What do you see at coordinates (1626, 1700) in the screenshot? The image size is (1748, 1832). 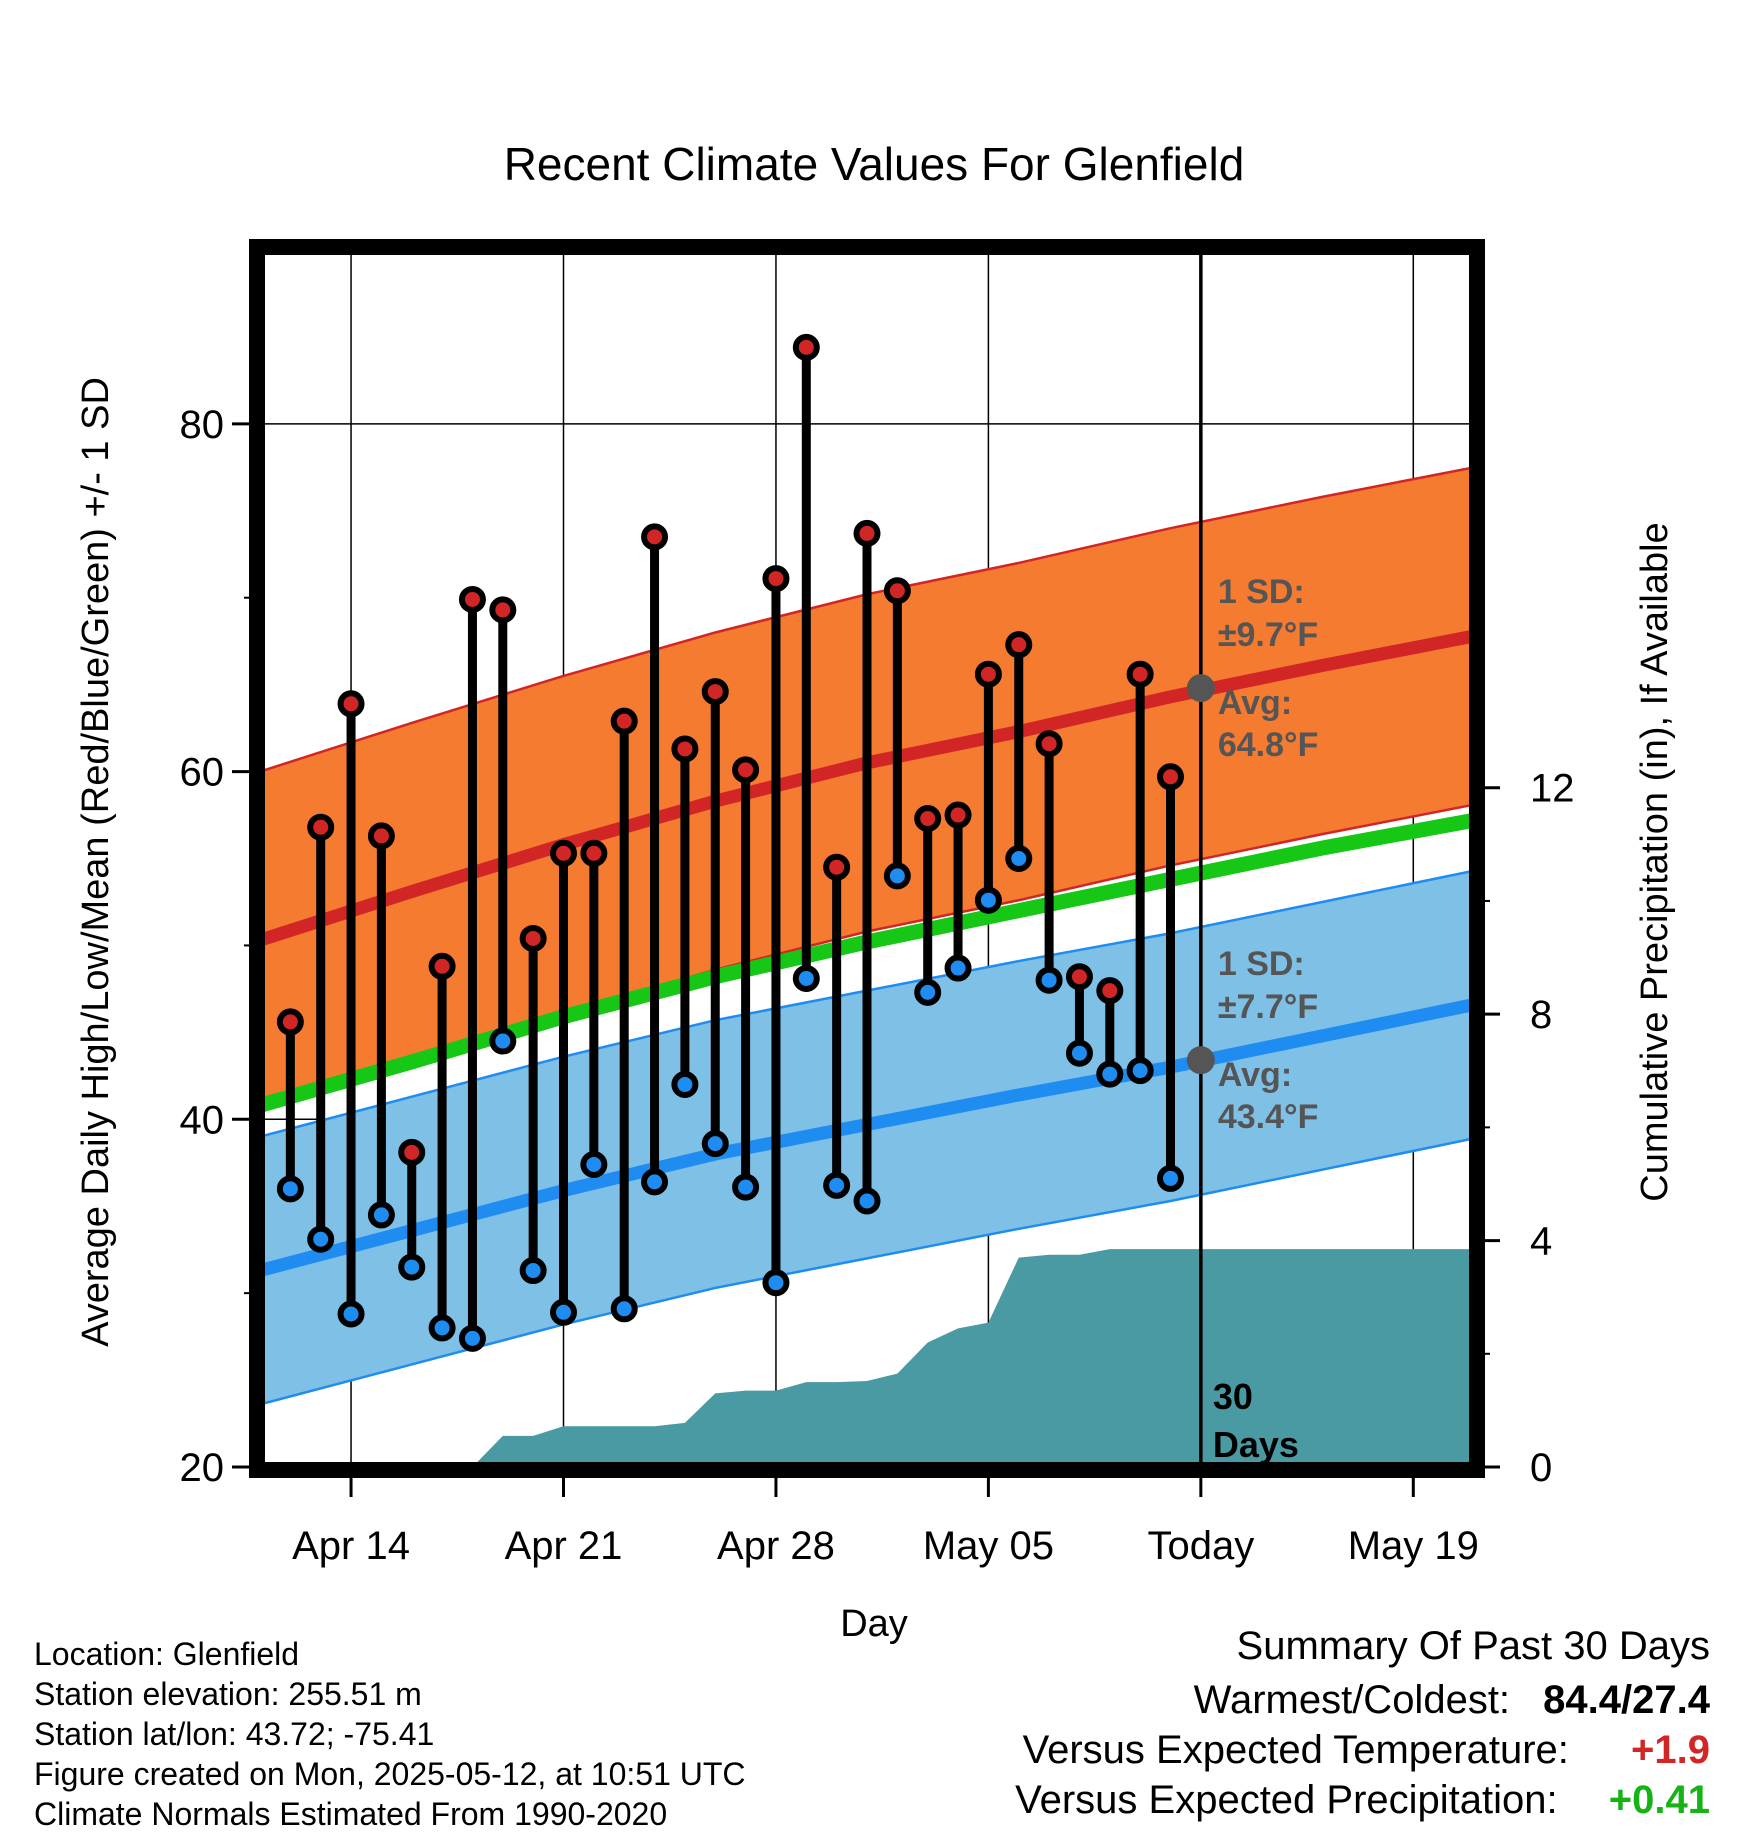 I see `warm-cold-value: 84.4/27.4` at bounding box center [1626, 1700].